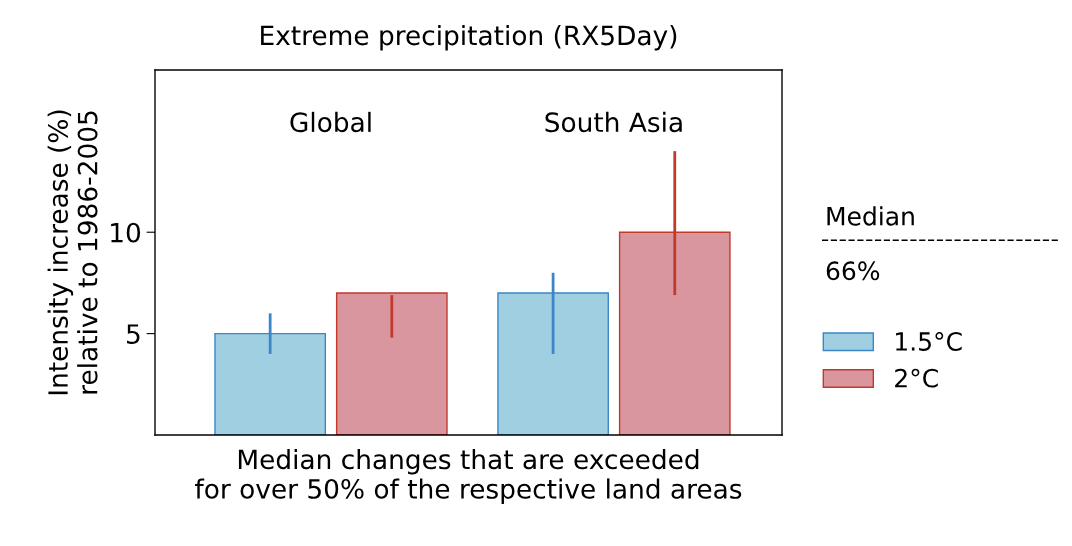  What do you see at coordinates (870, 216) in the screenshot?
I see `text: Median` at bounding box center [870, 216].